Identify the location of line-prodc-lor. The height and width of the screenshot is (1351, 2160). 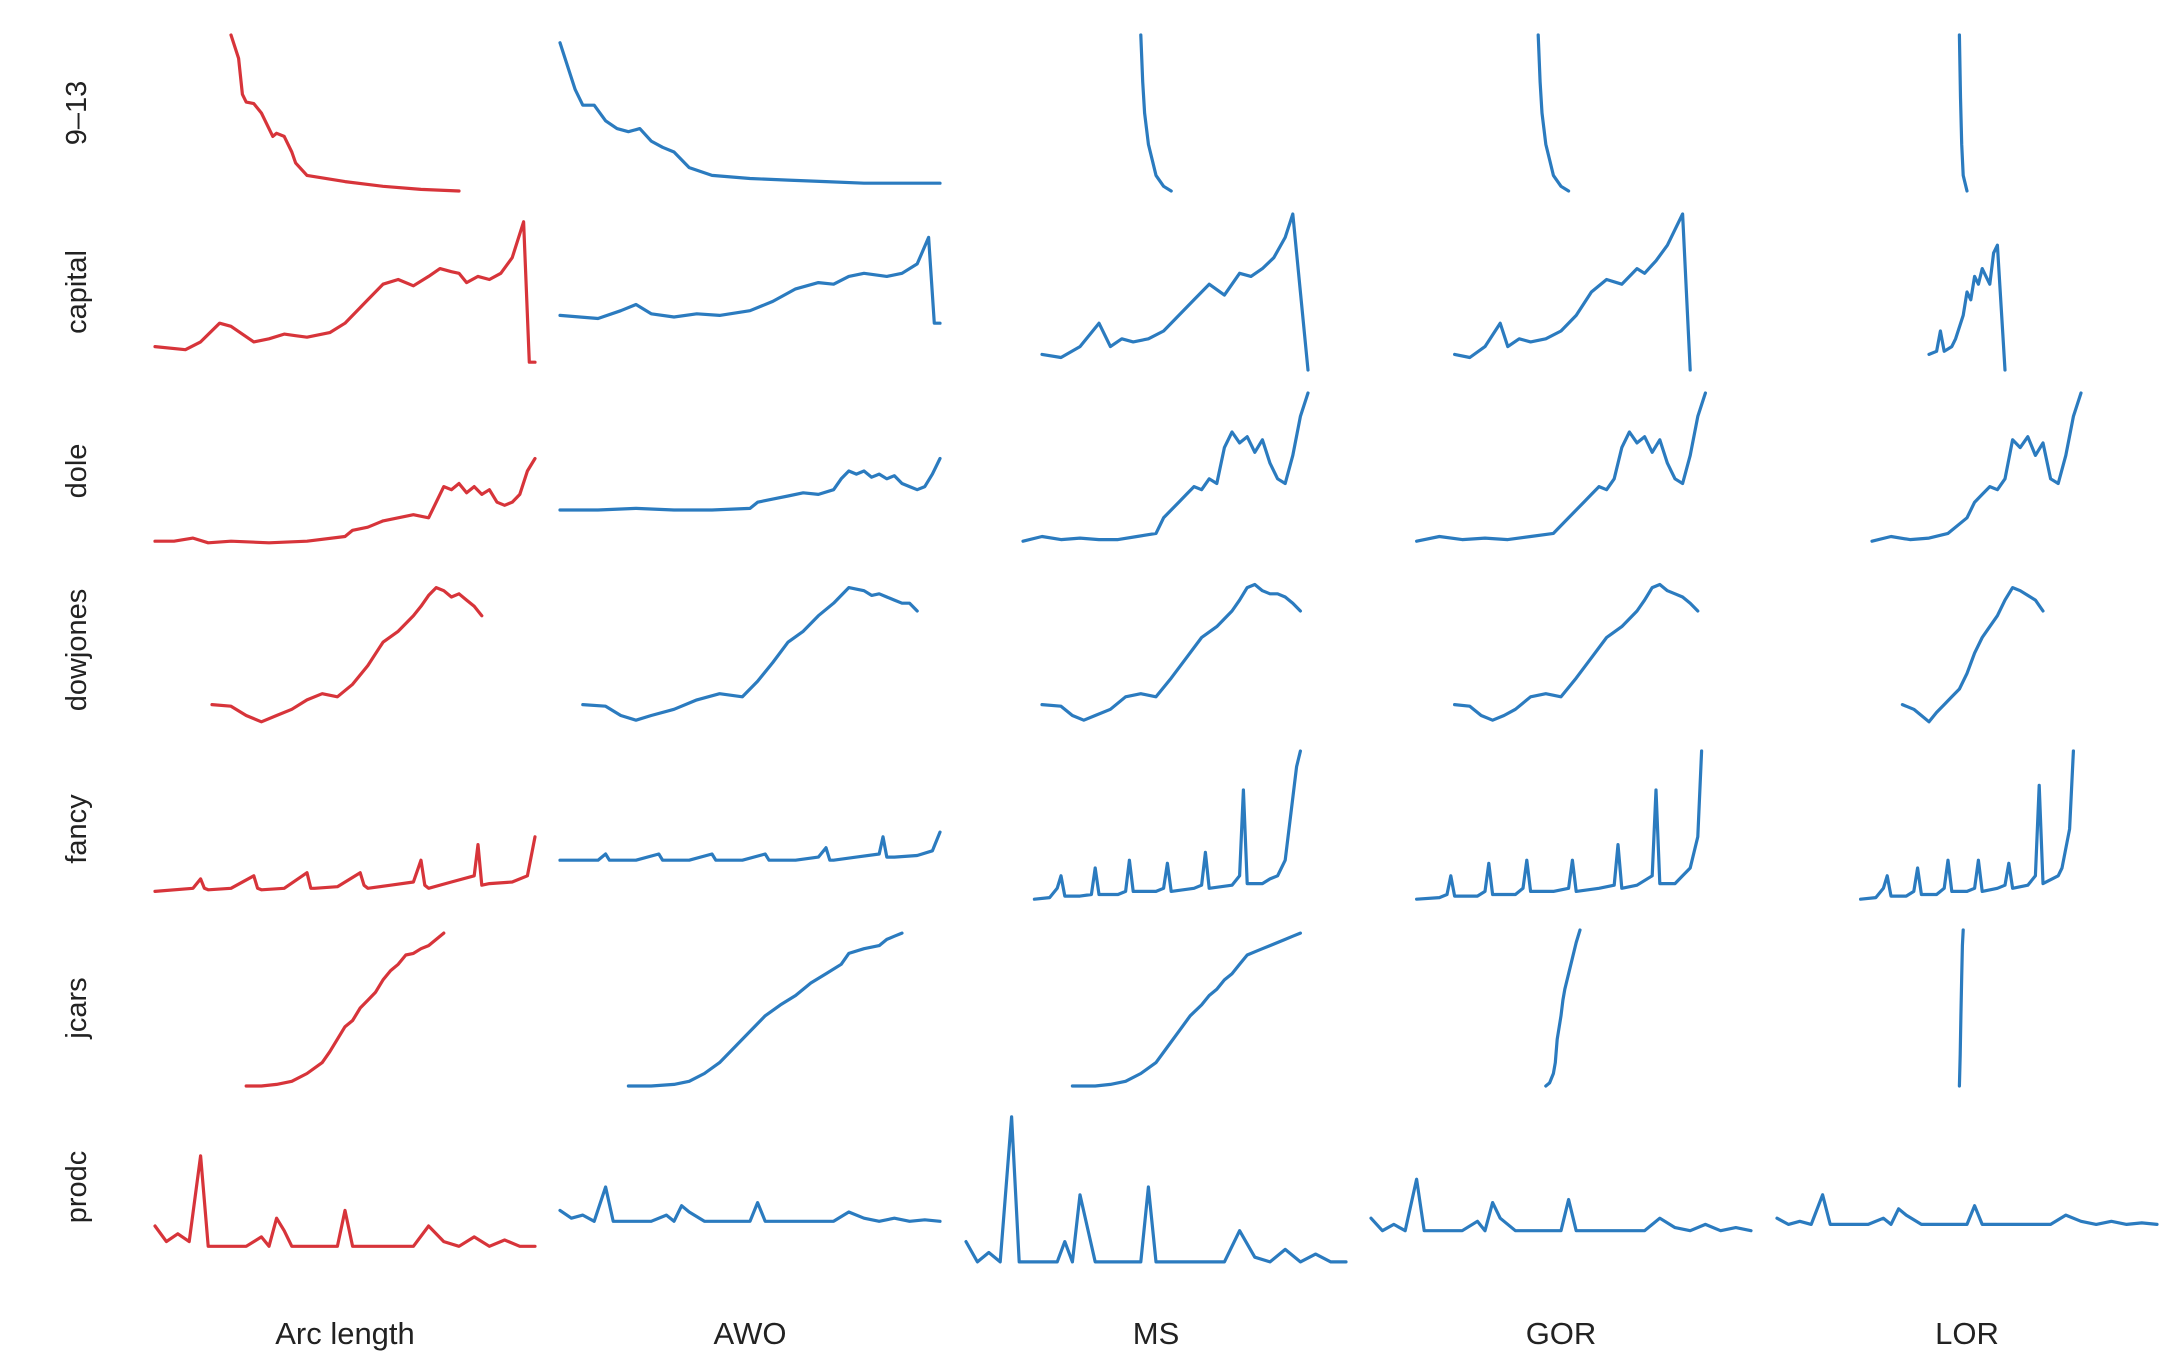
(1967, 1210).